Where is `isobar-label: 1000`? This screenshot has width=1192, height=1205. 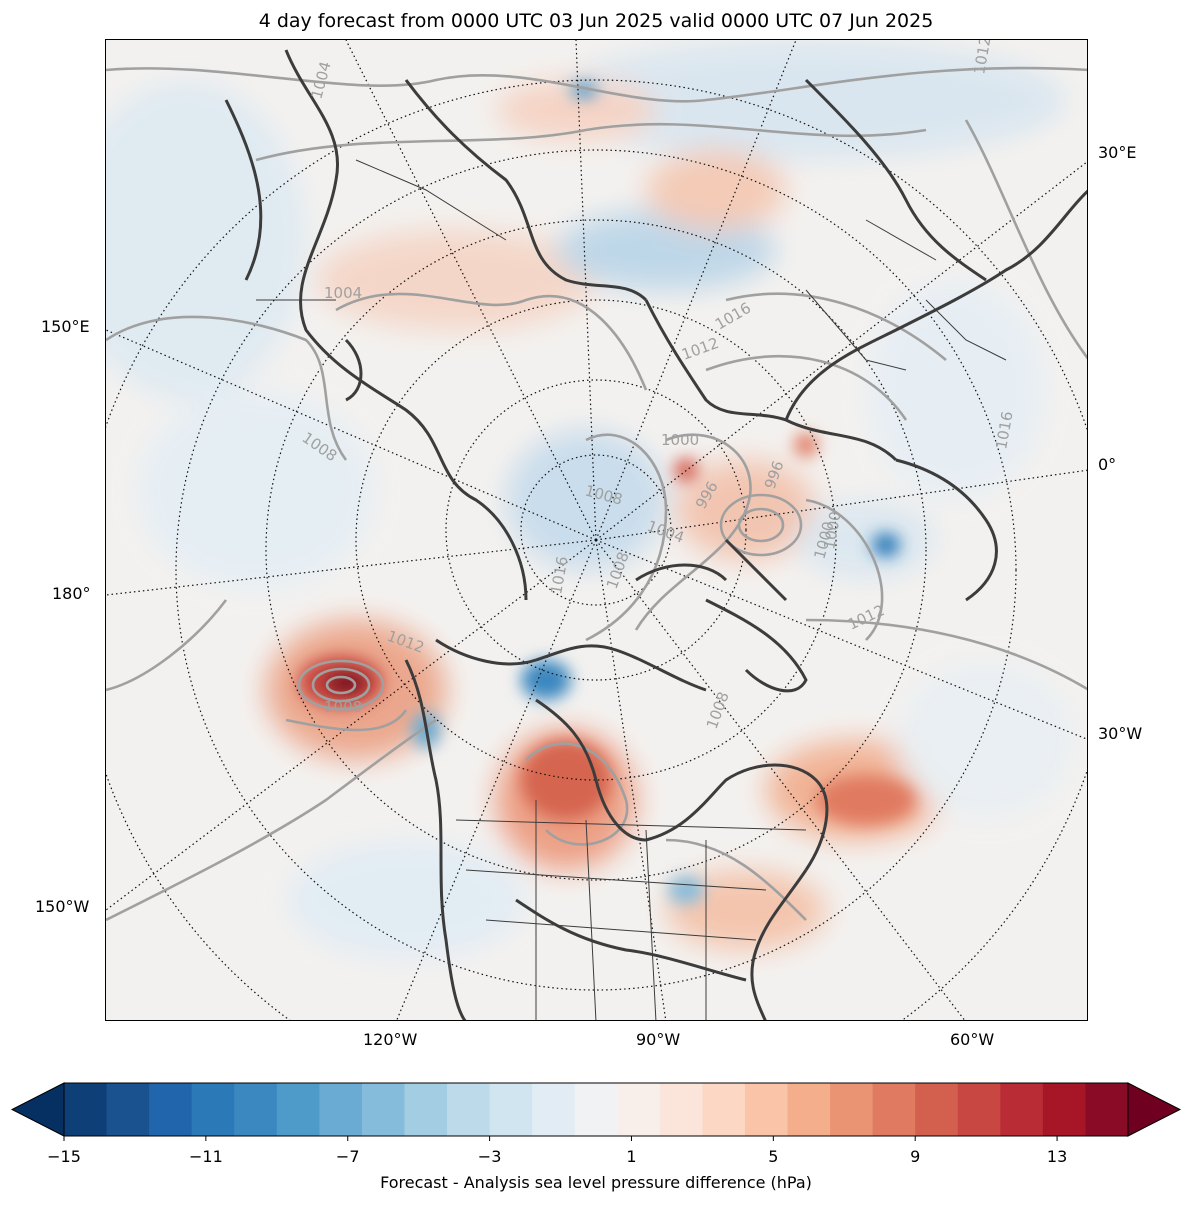 isobar-label: 1000 is located at coordinates (680, 440).